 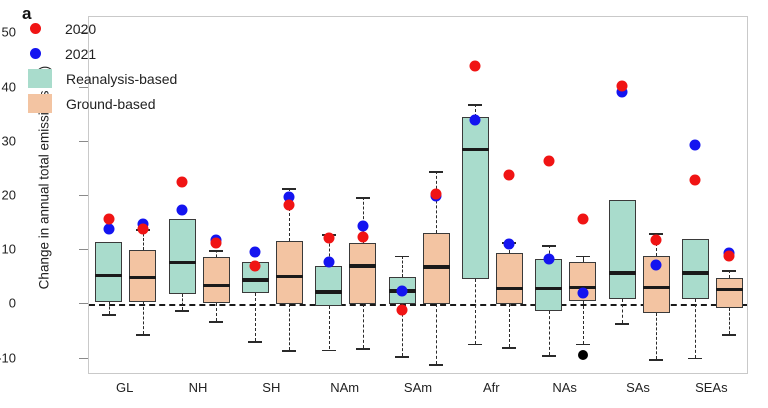 I want to click on legend-item-reanalysis-based: Reanalysis-based, so click(x=102, y=78).